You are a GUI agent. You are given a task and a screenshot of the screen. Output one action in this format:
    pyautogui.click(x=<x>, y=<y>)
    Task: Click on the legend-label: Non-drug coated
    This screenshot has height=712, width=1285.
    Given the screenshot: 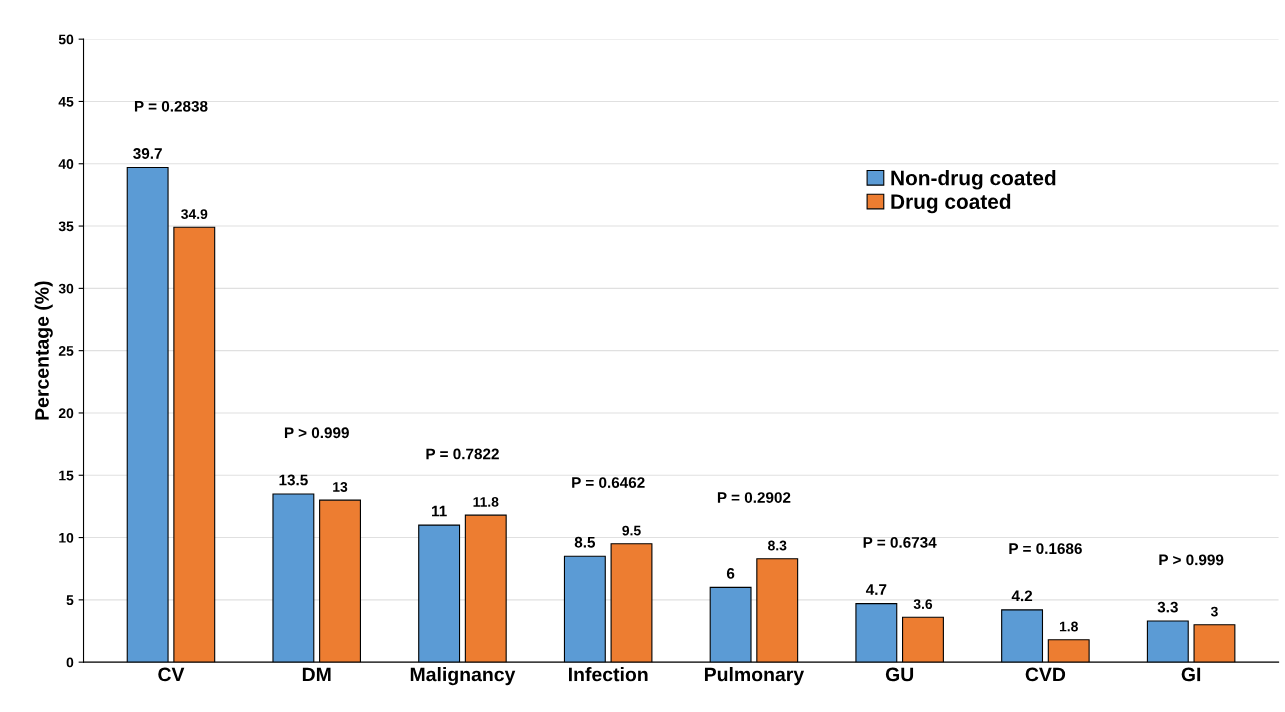 What is the action you would take?
    pyautogui.click(x=973, y=180)
    